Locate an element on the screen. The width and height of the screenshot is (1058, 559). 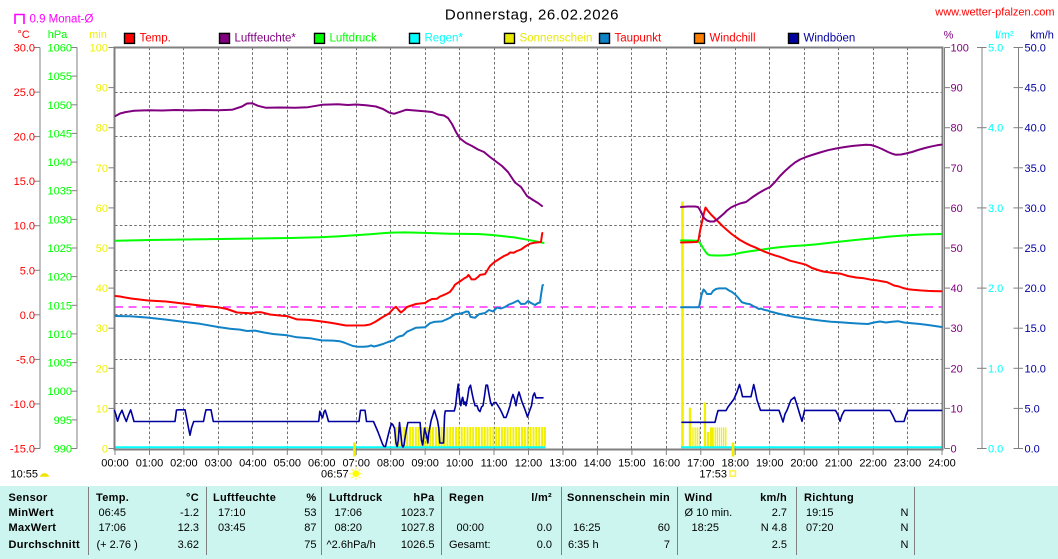
svg-text: 2.0 is located at coordinates (995, 289).